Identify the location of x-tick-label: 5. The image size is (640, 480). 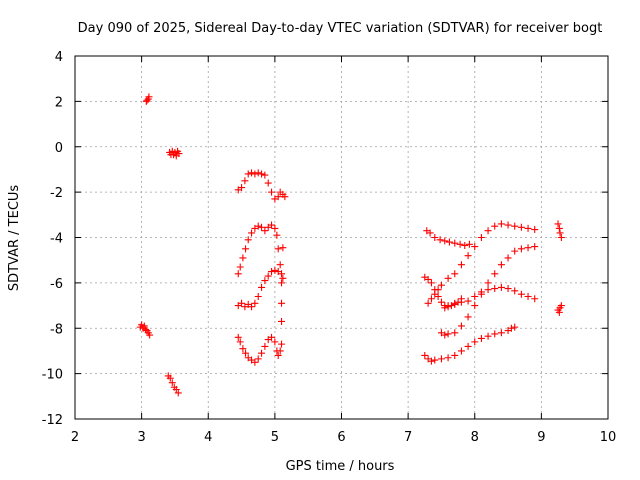
(275, 437).